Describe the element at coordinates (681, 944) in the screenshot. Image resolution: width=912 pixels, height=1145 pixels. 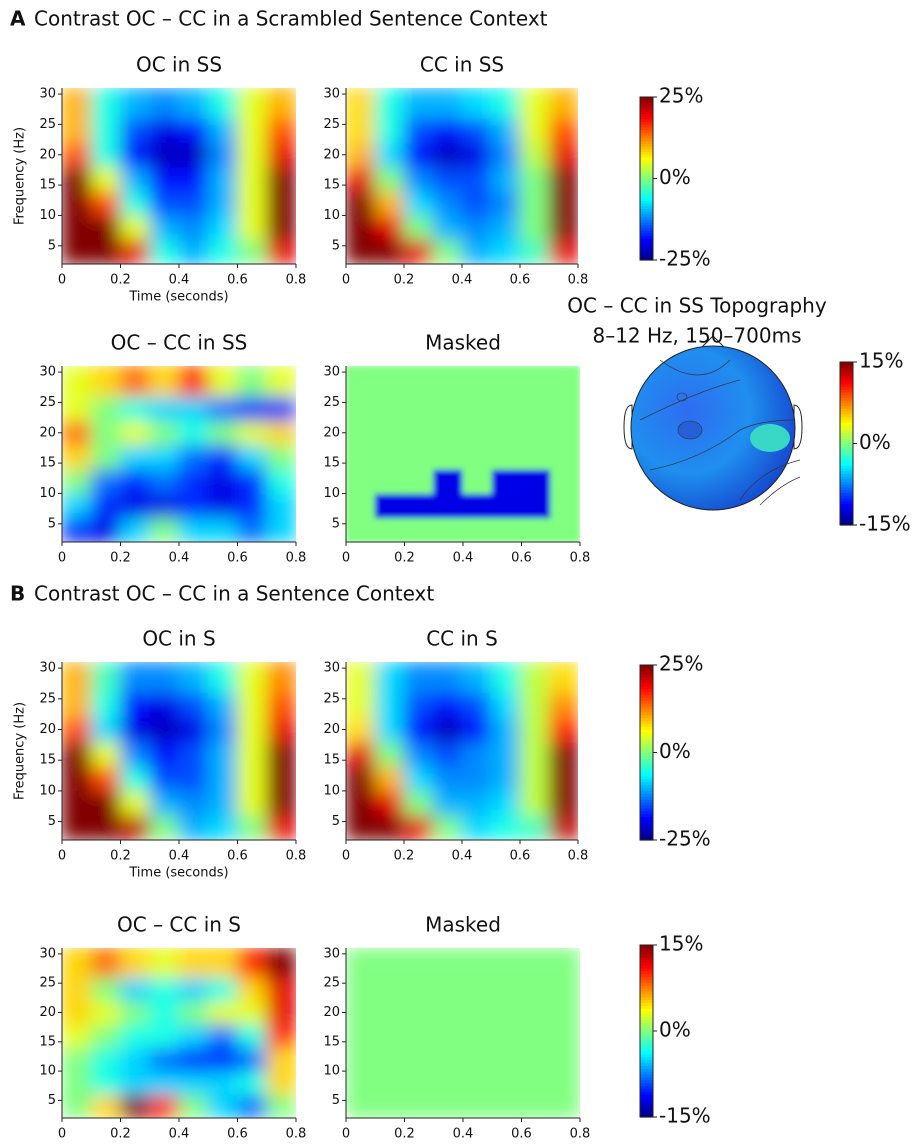
I see `colorbar-label: 15%` at that location.